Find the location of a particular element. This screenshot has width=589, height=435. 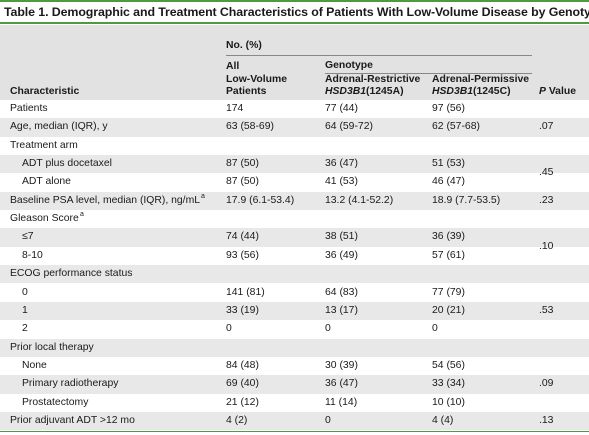

header-no-pct: No. (%) is located at coordinates (244, 45).